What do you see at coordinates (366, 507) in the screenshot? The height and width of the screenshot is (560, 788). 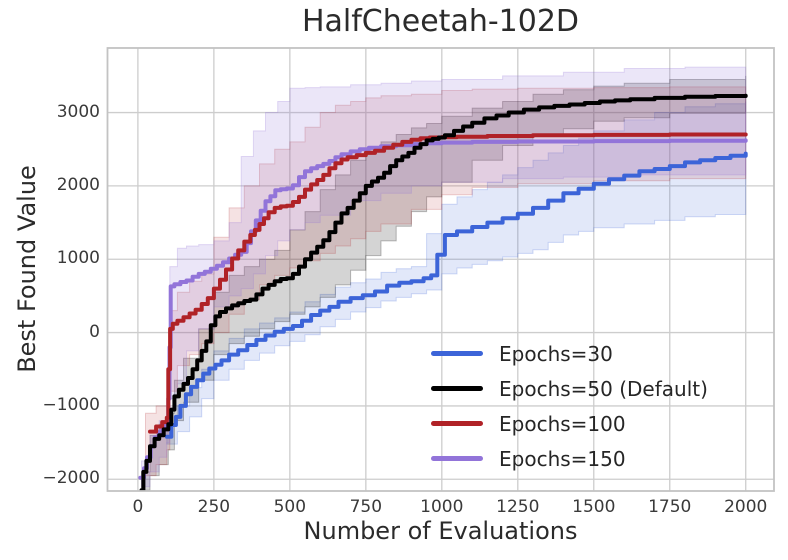 I see `x-tick-label: 750` at bounding box center [366, 507].